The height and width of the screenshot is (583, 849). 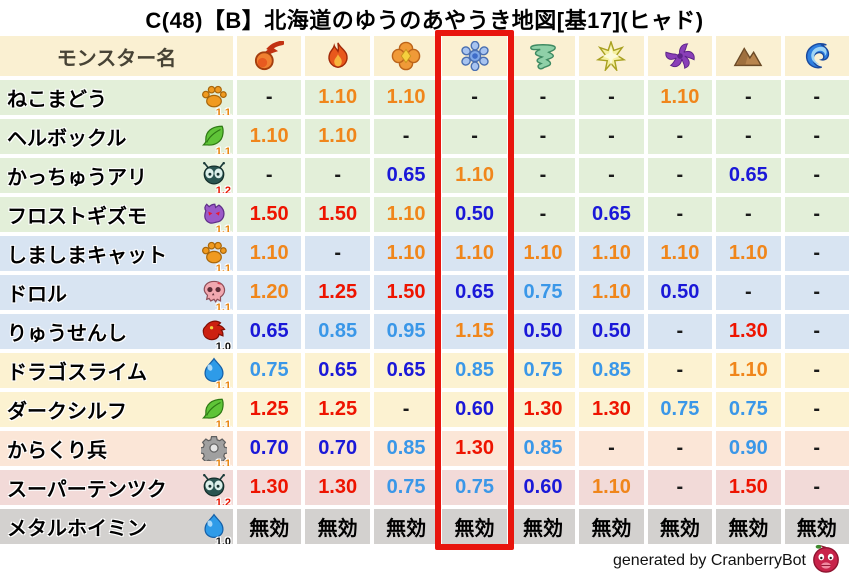 I want to click on slime-icon: 1.1, so click(x=215, y=372).